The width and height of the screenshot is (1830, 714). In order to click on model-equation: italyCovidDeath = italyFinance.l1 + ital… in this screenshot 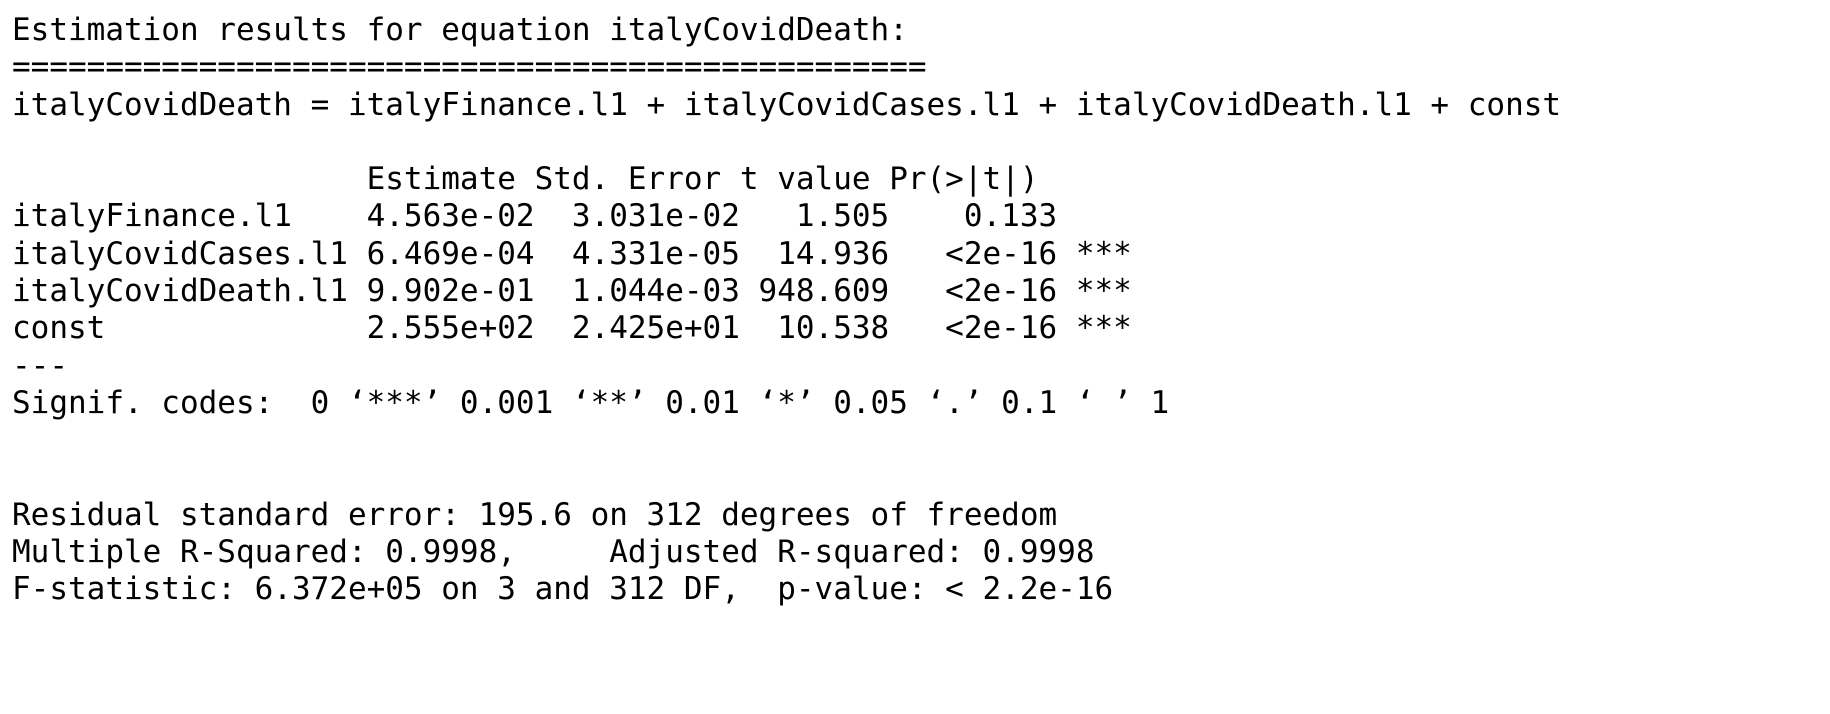, I will do `click(787, 104)`.